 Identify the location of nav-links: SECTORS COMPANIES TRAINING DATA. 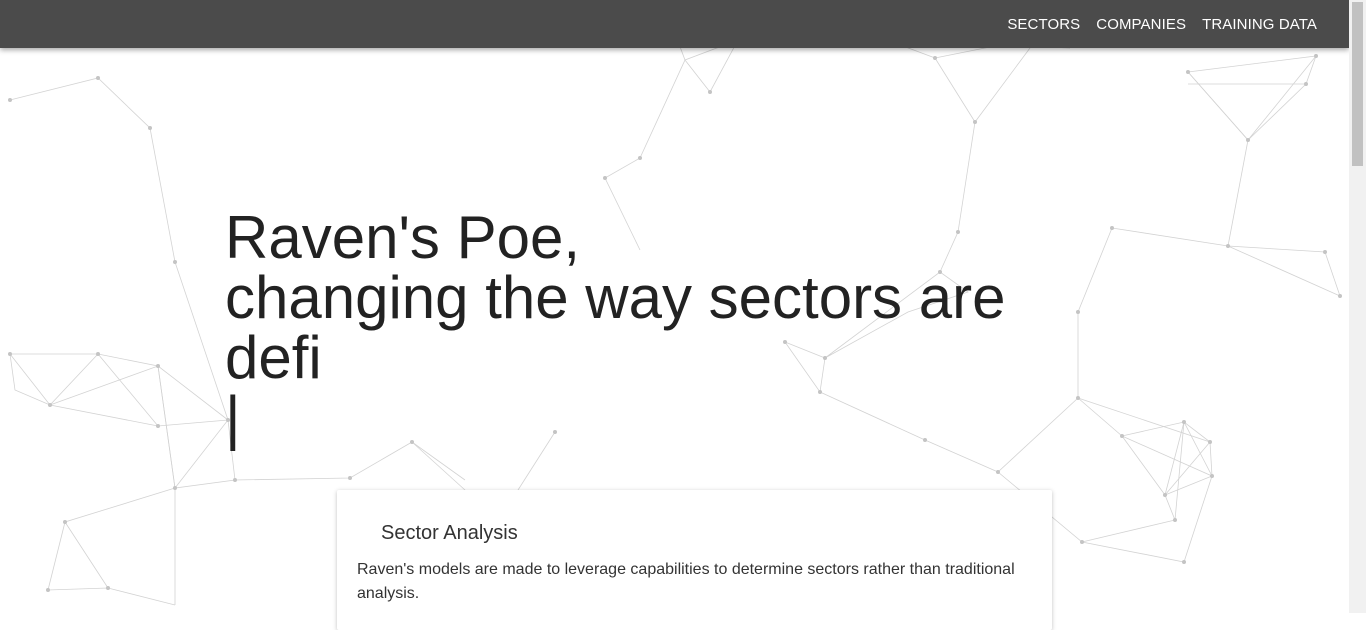
(1154, 24).